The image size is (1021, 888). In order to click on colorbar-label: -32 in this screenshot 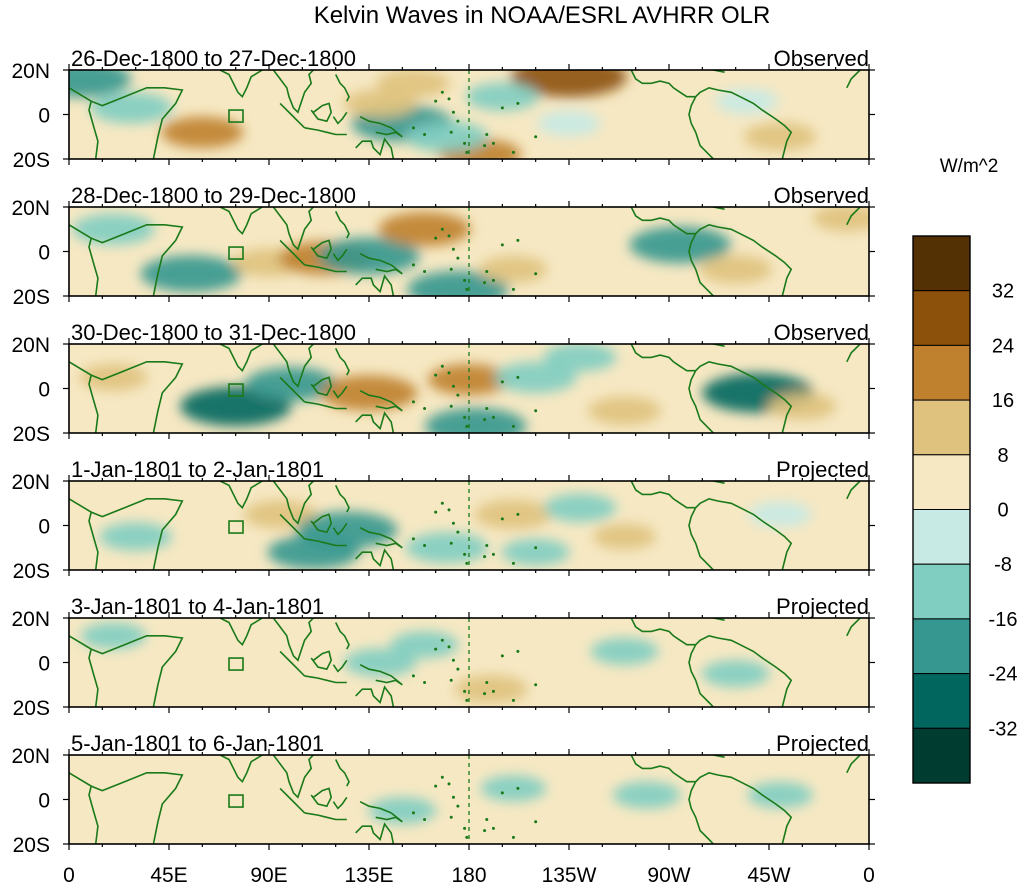, I will do `click(1003, 729)`.